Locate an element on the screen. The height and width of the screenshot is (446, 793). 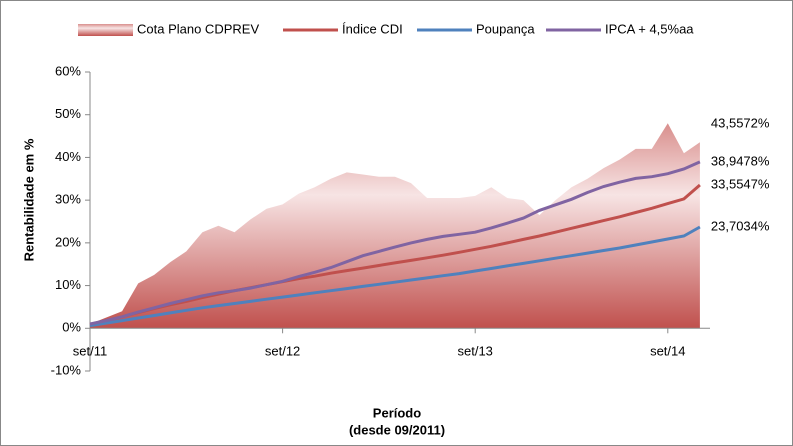
value-label: 43,5572% is located at coordinates (740, 123).